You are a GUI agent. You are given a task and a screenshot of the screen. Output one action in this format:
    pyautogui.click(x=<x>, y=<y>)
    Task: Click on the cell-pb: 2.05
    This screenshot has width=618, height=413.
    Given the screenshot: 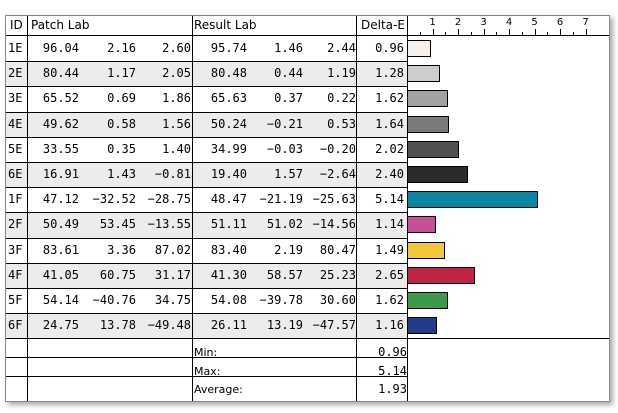 What is the action you would take?
    pyautogui.click(x=176, y=73)
    